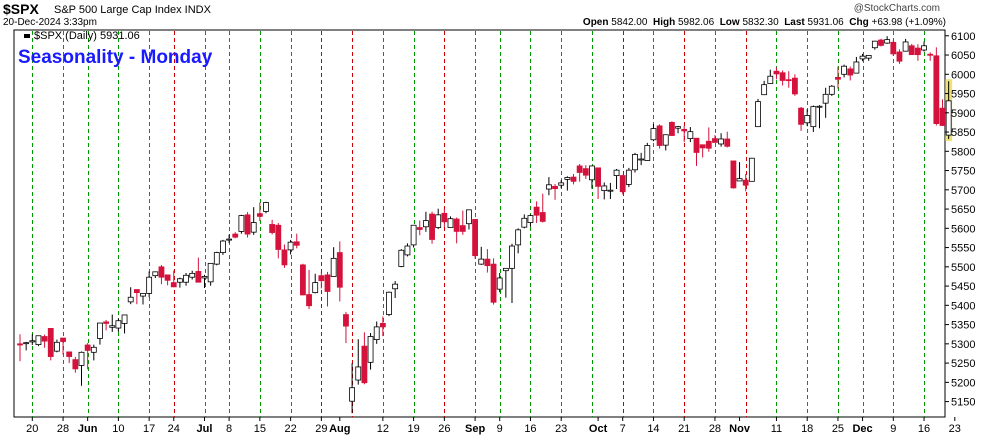 The height and width of the screenshot is (438, 990). What do you see at coordinates (963, 172) in the screenshot?
I see `y-tick-label: 5750` at bounding box center [963, 172].